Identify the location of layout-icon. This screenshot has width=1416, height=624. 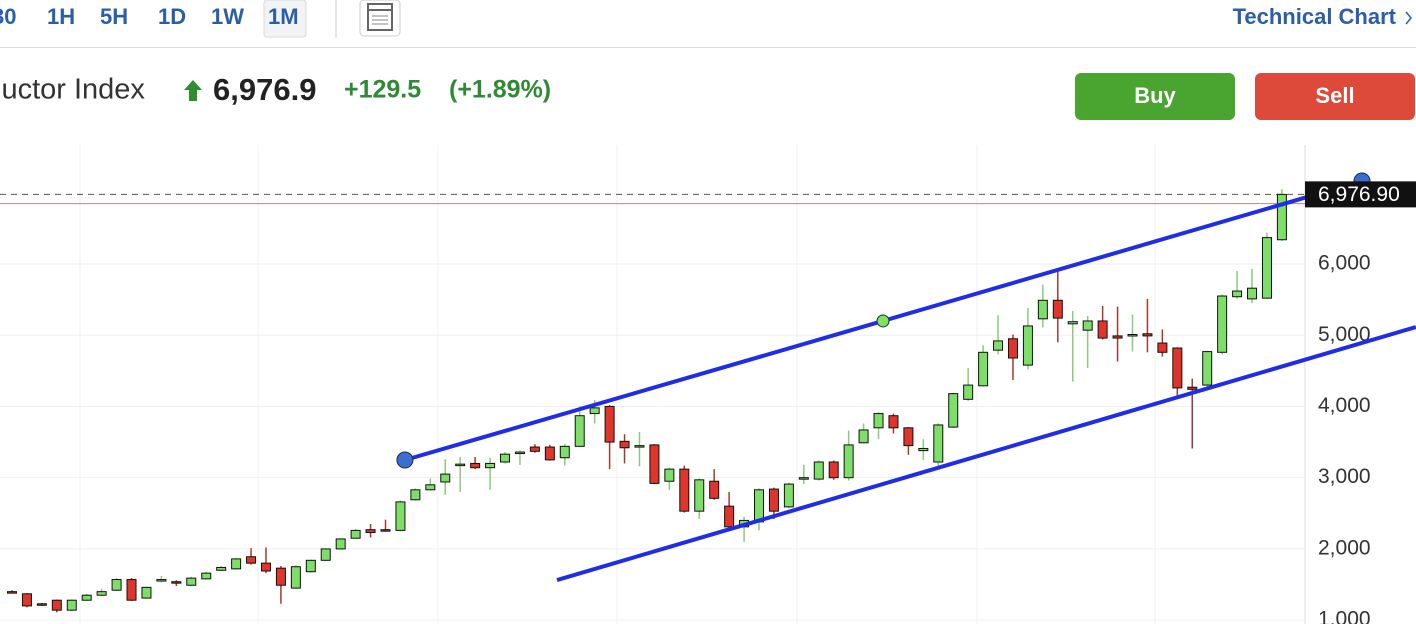
(380, 18).